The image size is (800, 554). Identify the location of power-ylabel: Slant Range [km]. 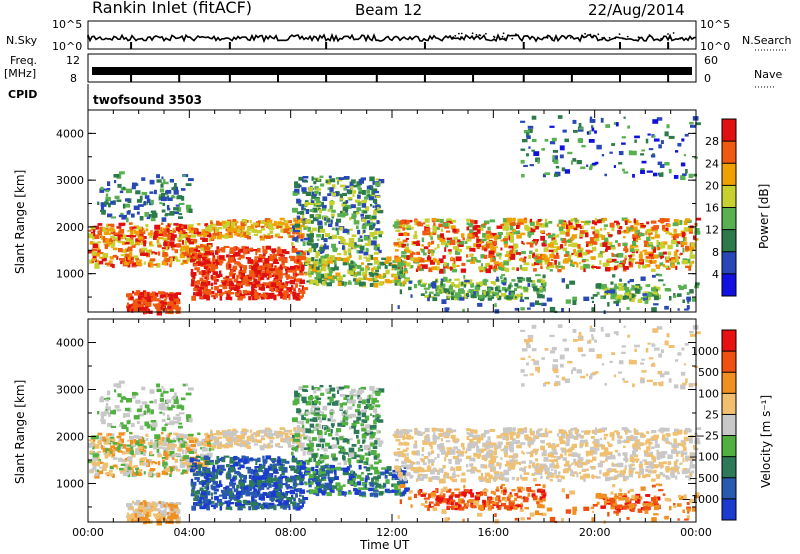
(20, 222).